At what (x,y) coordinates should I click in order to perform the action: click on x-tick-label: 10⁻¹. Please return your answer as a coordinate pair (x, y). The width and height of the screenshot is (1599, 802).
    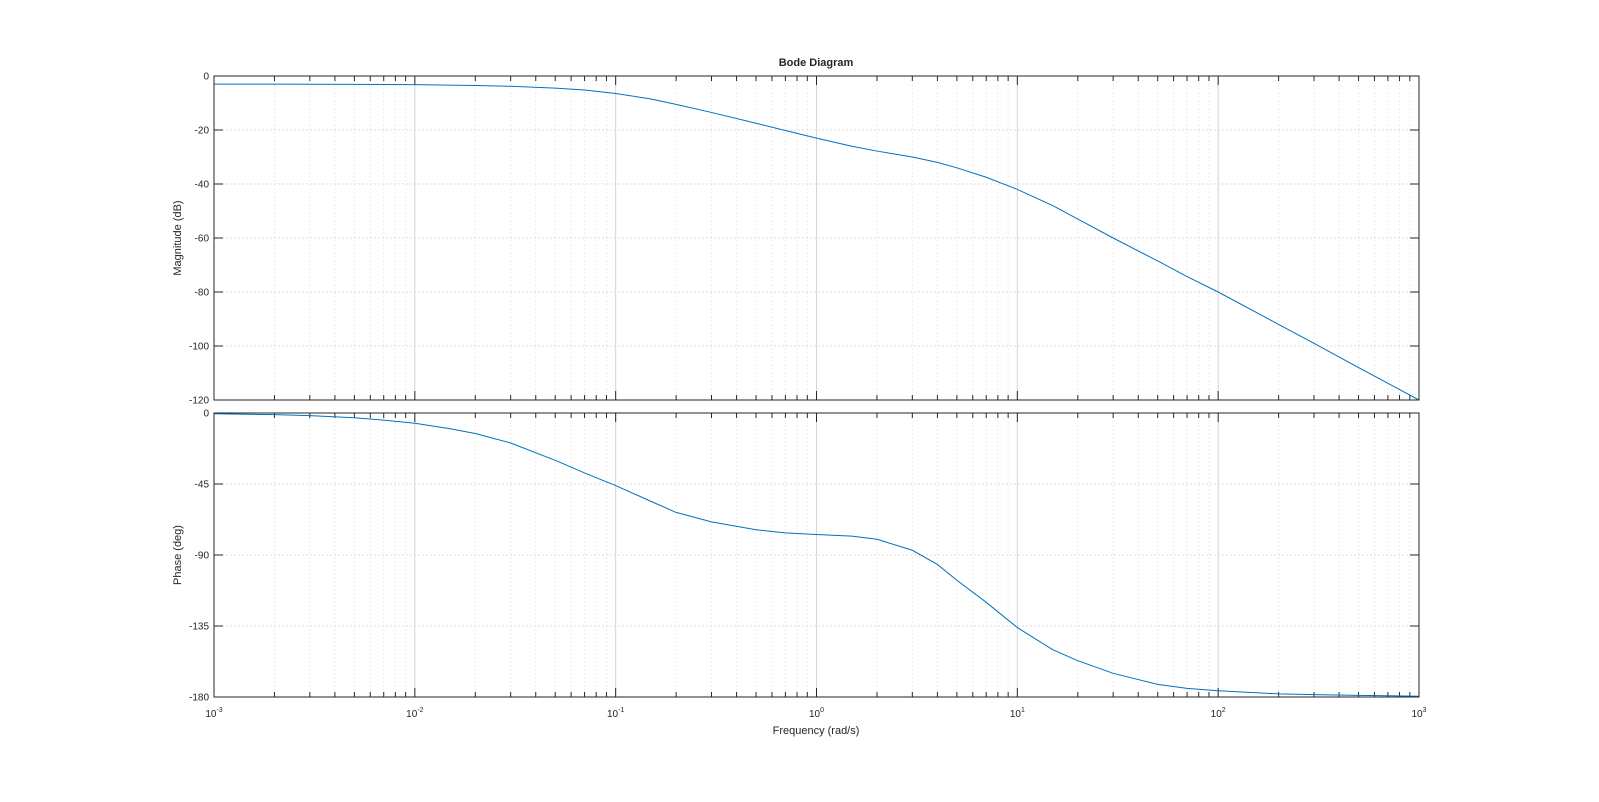
    Looking at the image, I should click on (615, 713).